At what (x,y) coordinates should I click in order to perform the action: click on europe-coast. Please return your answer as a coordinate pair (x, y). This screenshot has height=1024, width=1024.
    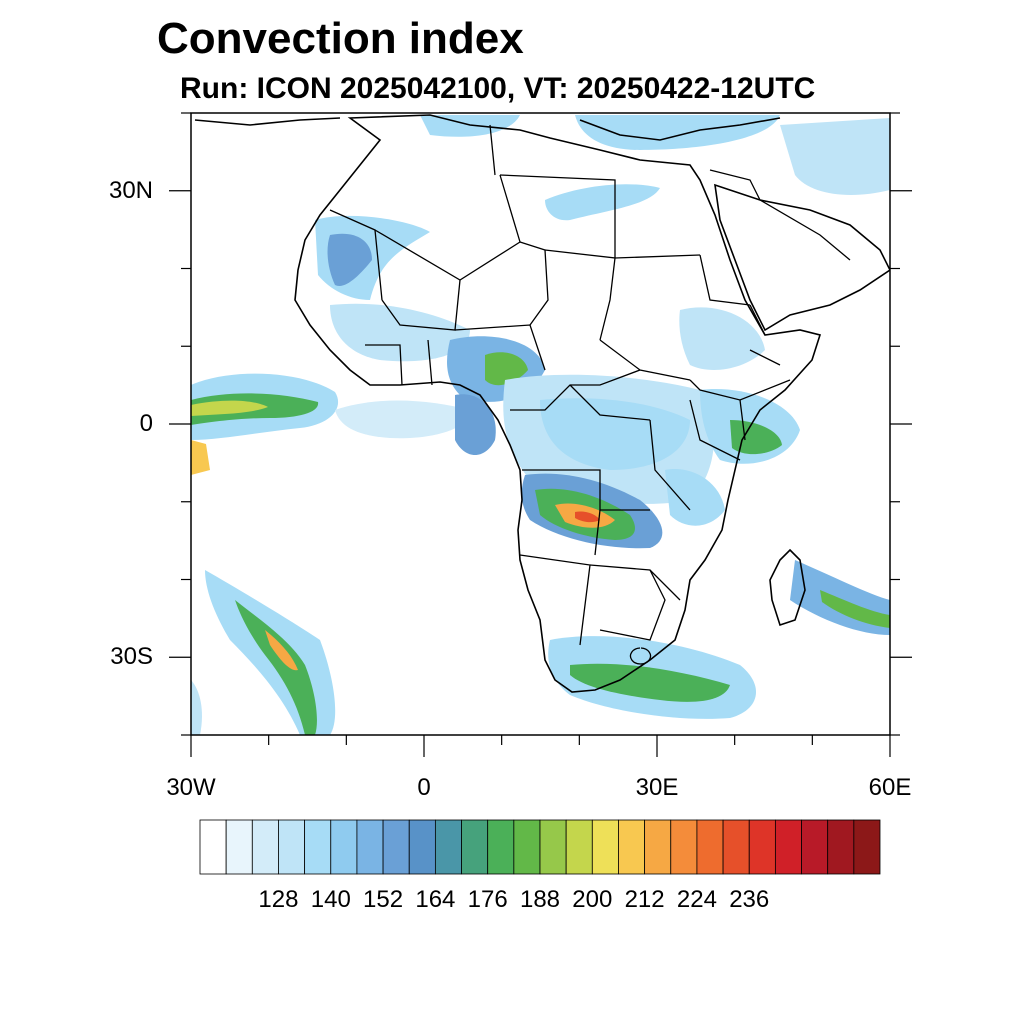
    Looking at the image, I should click on (680, 129).